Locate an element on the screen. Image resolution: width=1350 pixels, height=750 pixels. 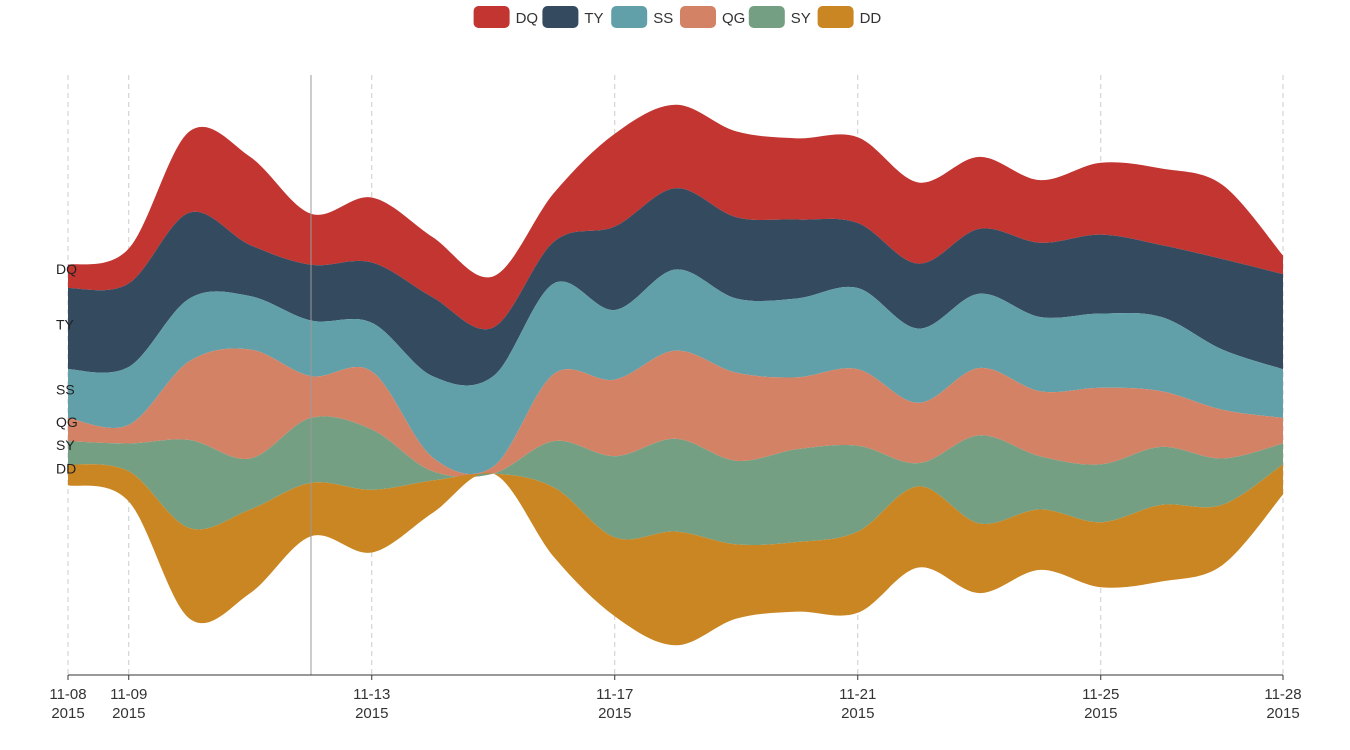
legend-label: SY is located at coordinates (801, 18).